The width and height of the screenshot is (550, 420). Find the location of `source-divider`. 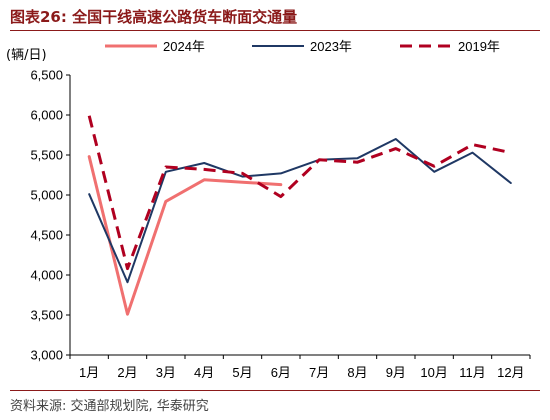

source-divider is located at coordinates (275, 390).